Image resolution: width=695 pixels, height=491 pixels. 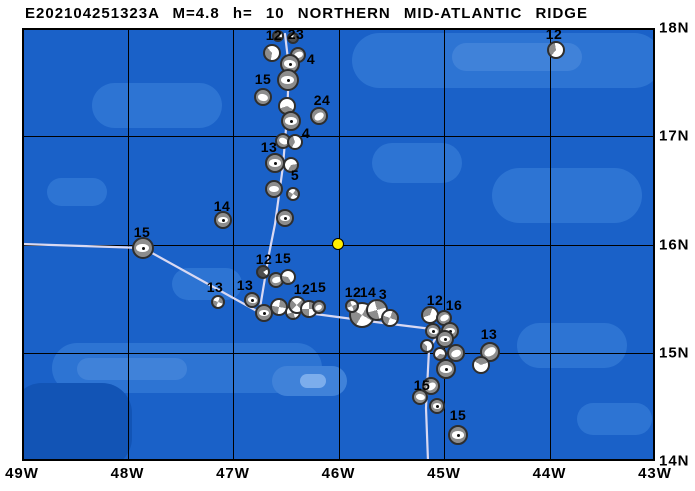 I want to click on longitude-tick-label: 43W, so click(x=655, y=473).